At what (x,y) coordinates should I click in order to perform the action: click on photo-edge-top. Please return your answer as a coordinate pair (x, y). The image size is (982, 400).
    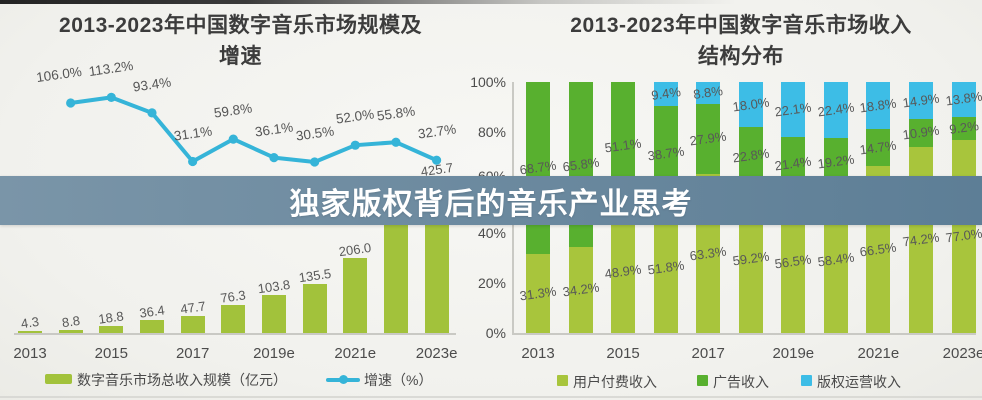
    Looking at the image, I should click on (491, 2).